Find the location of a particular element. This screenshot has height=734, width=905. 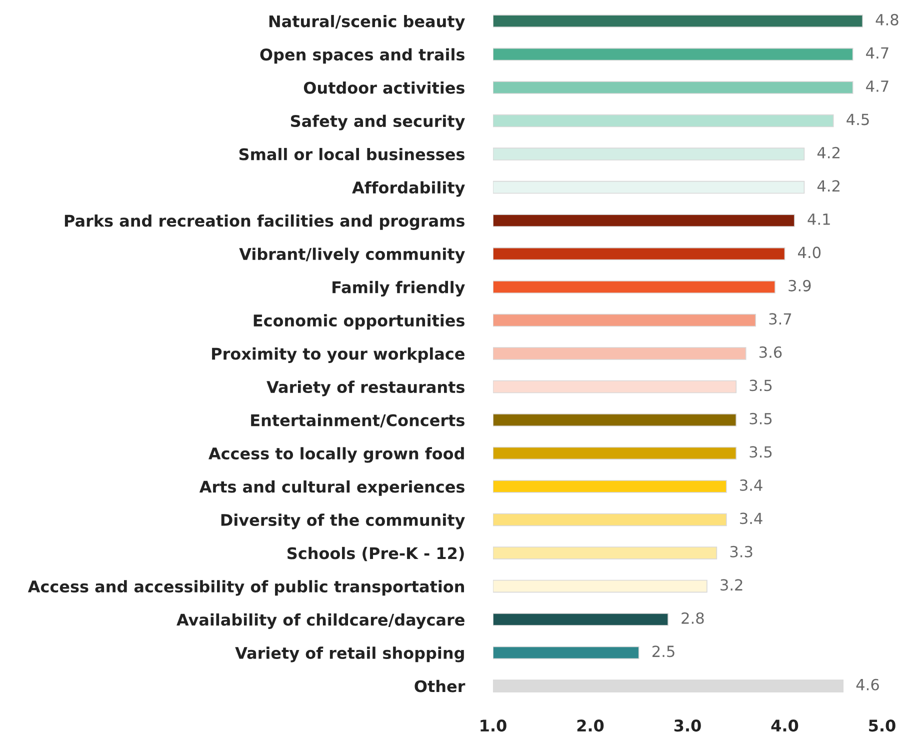

y-tick-label: Entertainment/Concerts is located at coordinates (357, 421).